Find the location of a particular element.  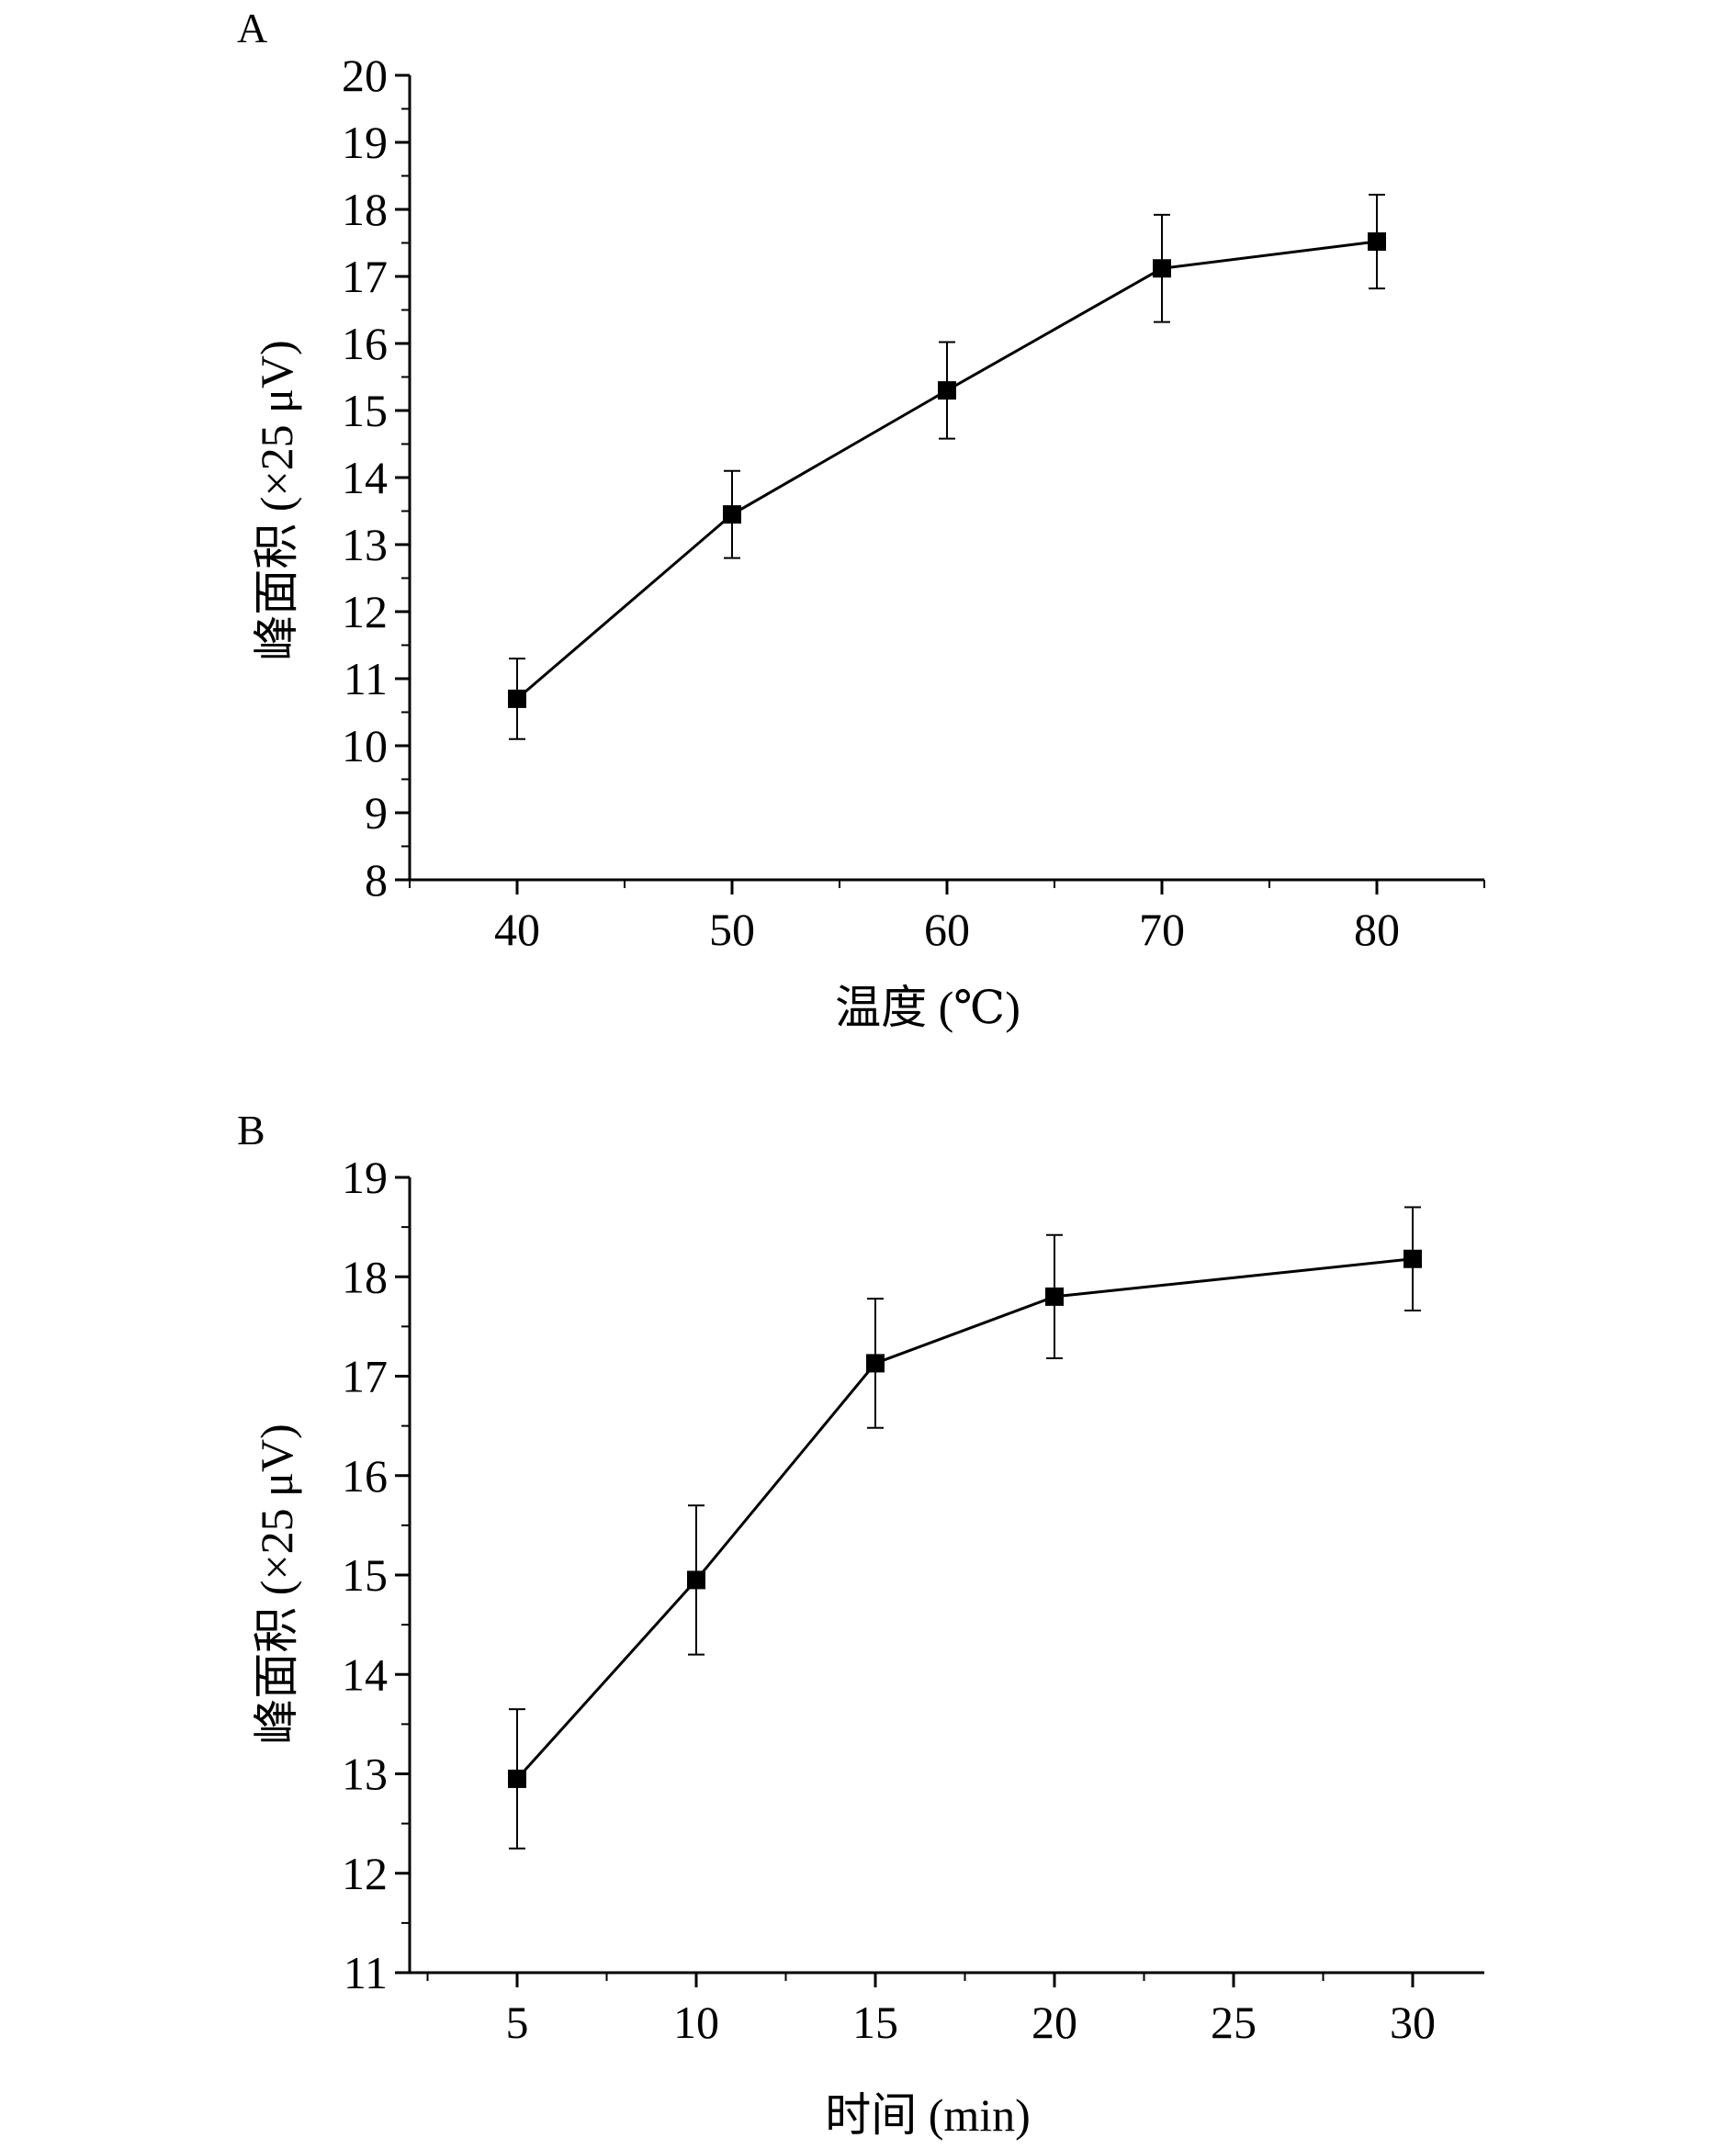

panel-a-x-tick-label: 80 is located at coordinates (1377, 929).